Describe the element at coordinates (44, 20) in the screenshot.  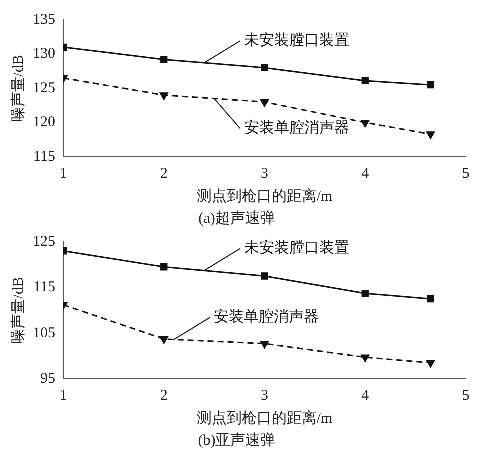
I see `y-tick-label: 135` at that location.